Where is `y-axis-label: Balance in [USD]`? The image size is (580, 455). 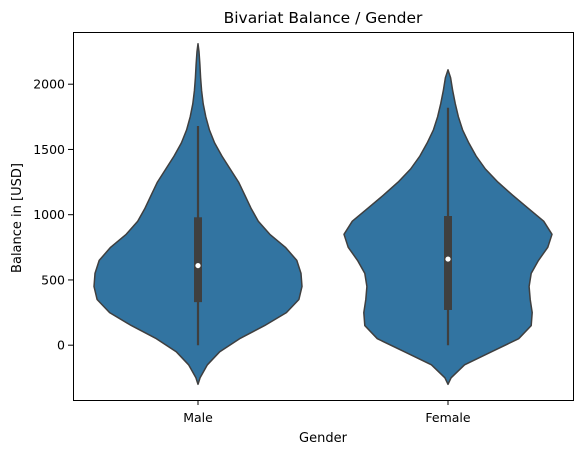 y-axis-label: Balance in [USD] is located at coordinates (17, 218).